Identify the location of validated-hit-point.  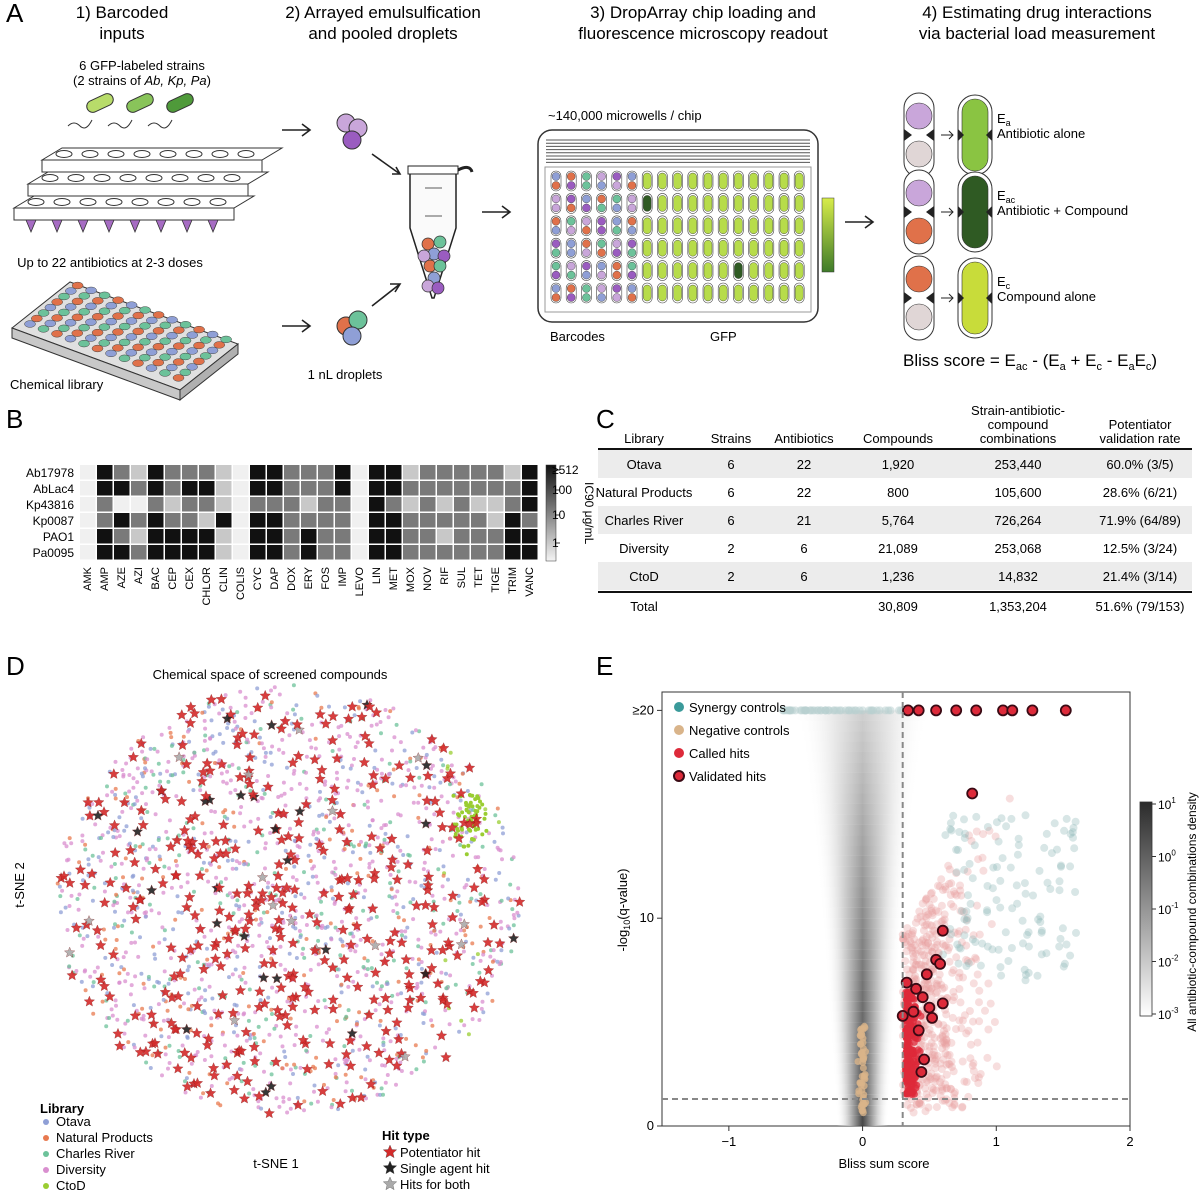
(924, 1059).